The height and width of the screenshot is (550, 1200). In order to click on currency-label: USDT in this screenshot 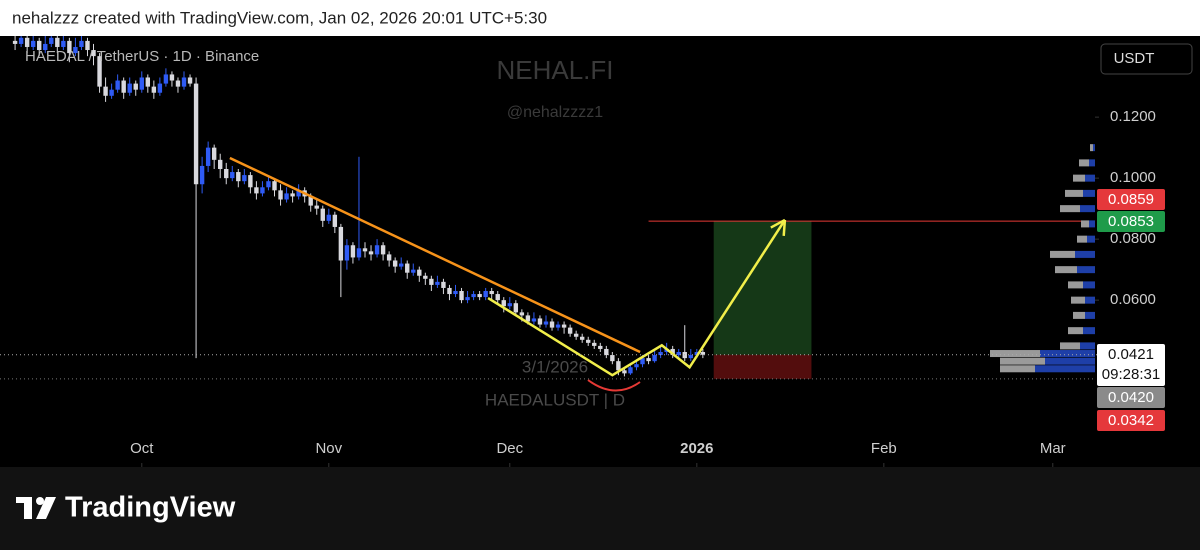, I will do `click(1134, 58)`.